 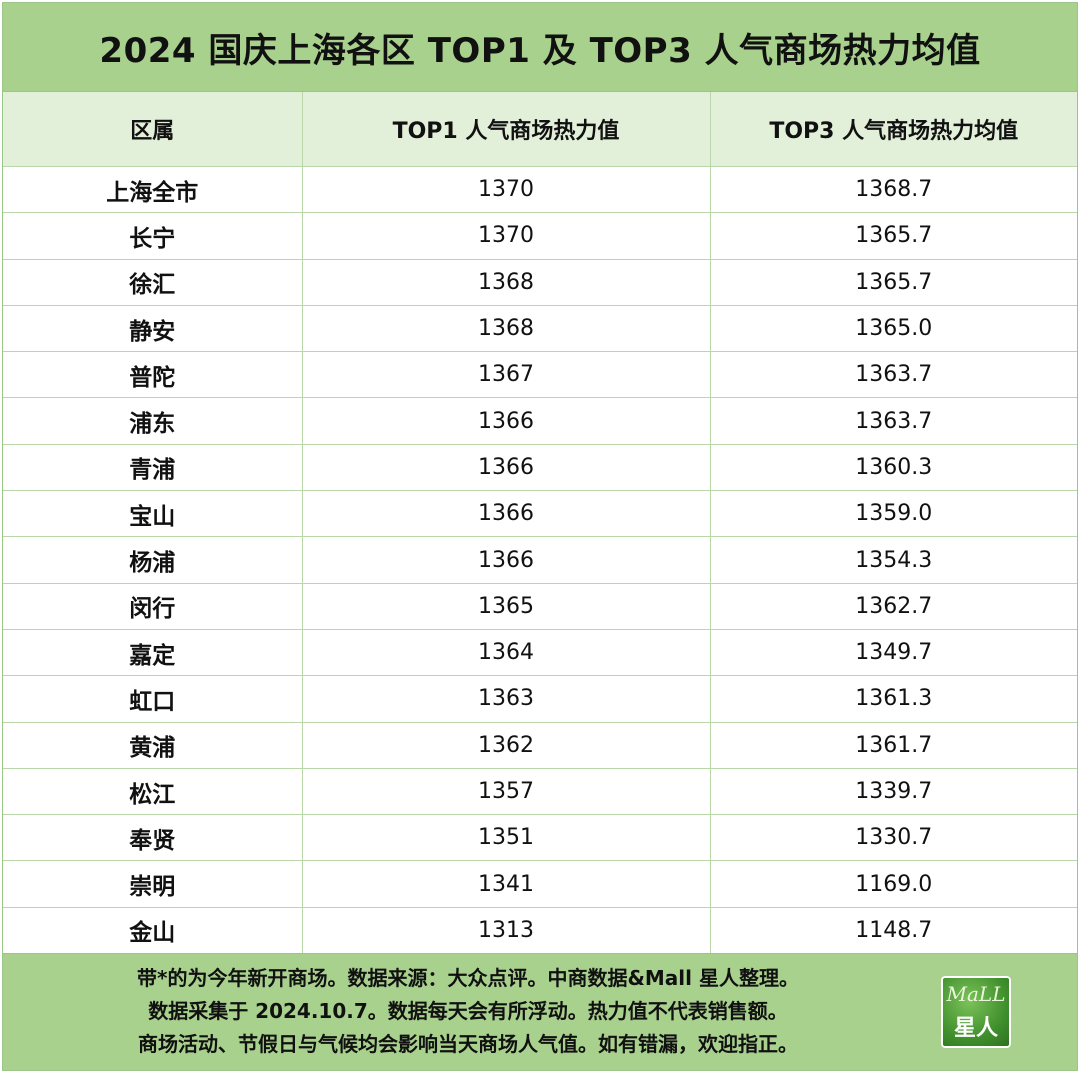 What do you see at coordinates (976, 994) in the screenshot?
I see `logo-text-top: MaLL` at bounding box center [976, 994].